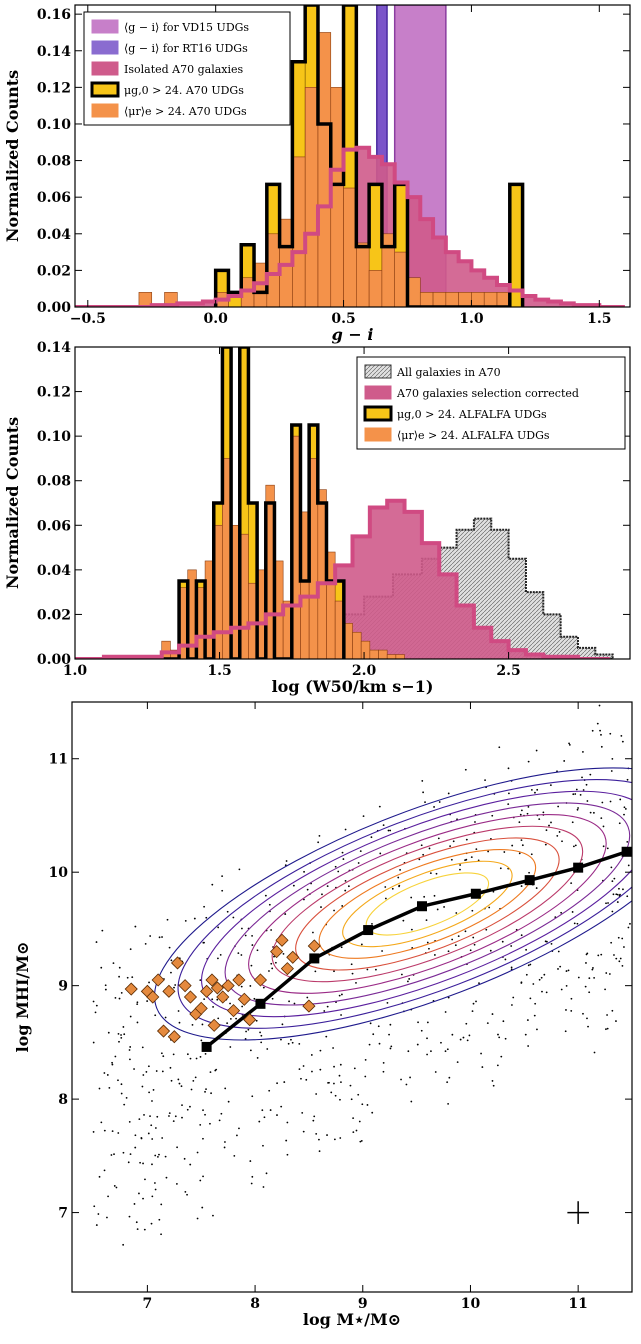 The height and width of the screenshot is (1344, 641). I want to click on x-tick-label: 0.0, so click(215, 319).